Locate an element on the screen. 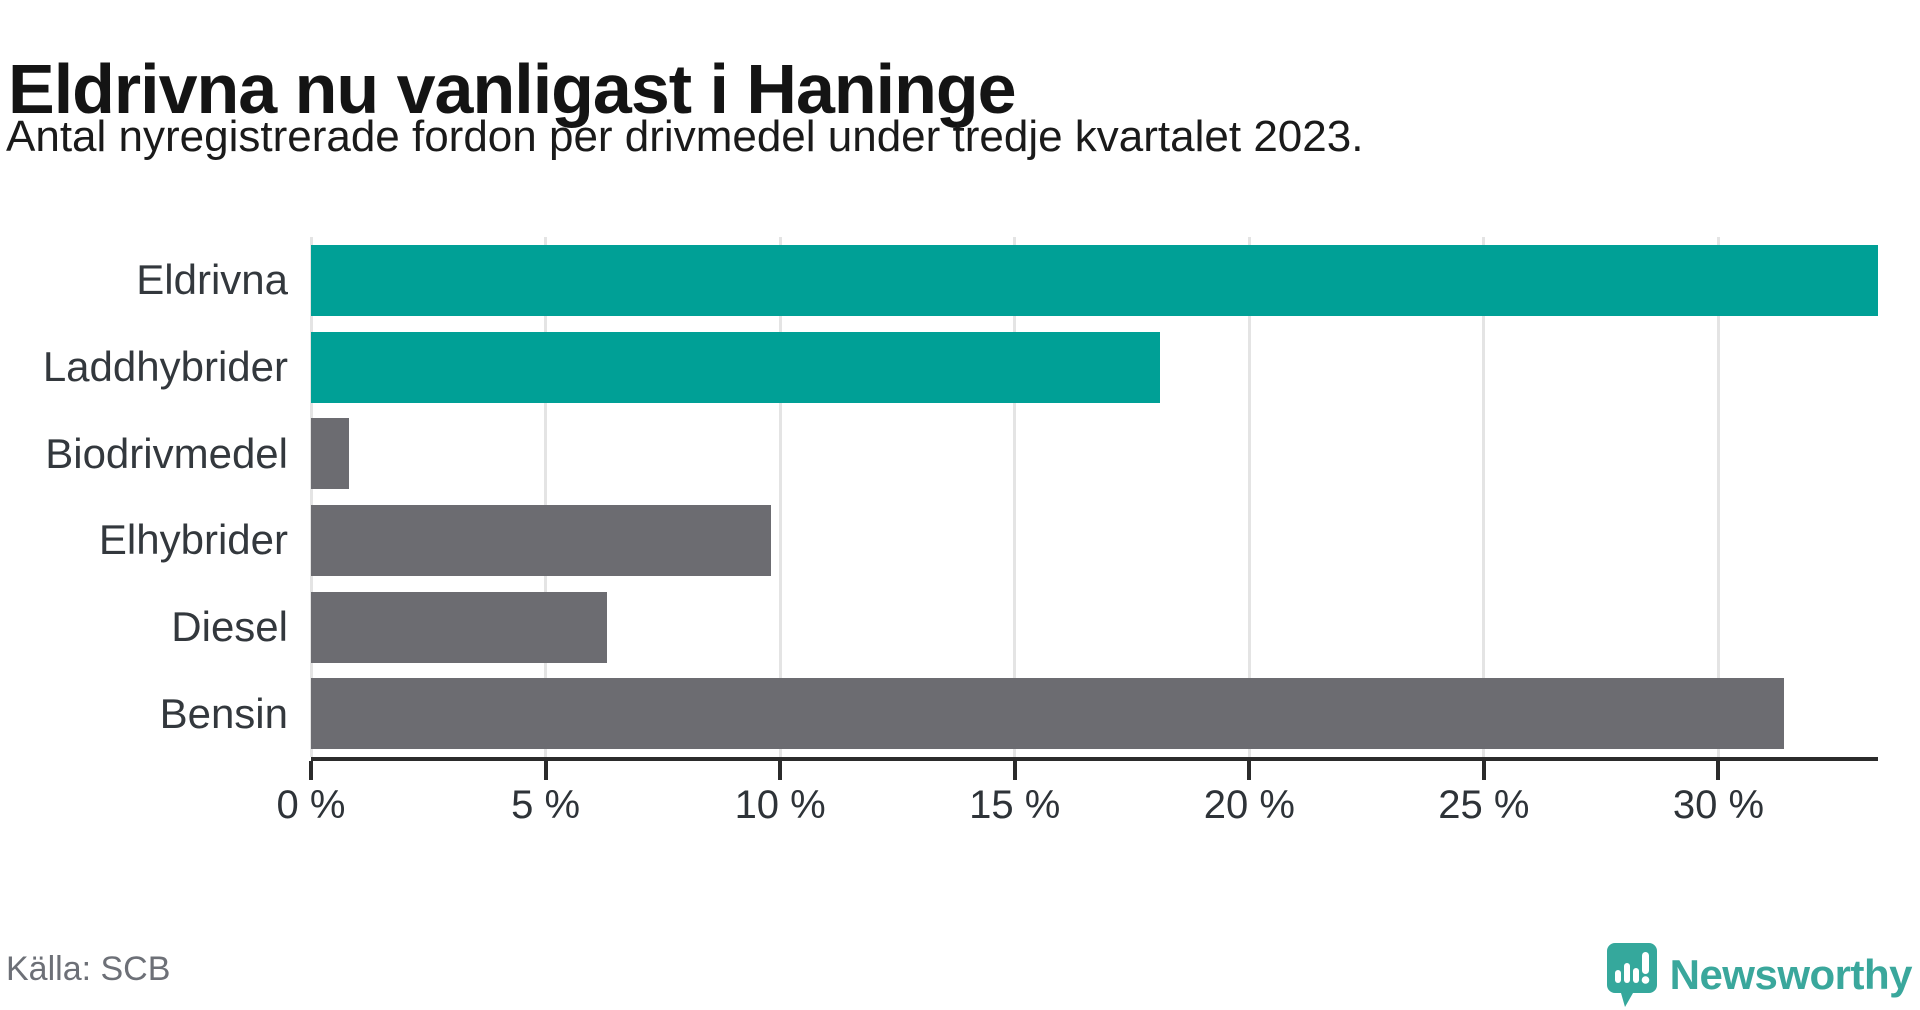 Image resolution: width=1920 pixels, height=1010 pixels. category-label: Elhybrider is located at coordinates (193, 540).